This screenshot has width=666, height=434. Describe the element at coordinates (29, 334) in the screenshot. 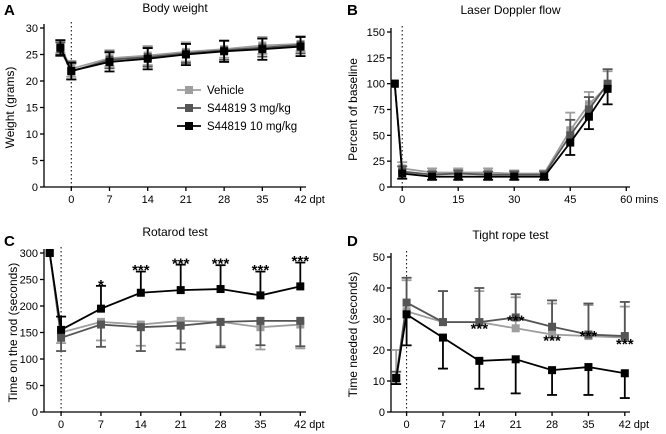

I see `y-tick-label: 150` at that location.